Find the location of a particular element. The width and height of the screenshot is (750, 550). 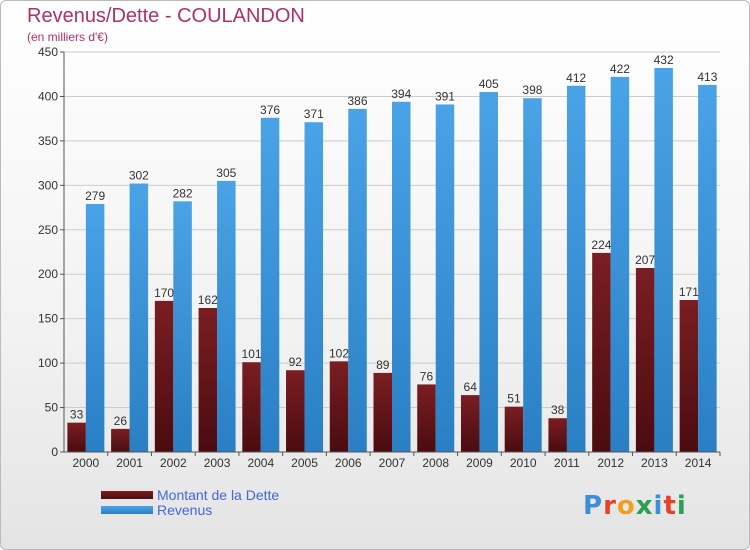

legend-item-dette: Montant de la Dette is located at coordinates (190, 494).